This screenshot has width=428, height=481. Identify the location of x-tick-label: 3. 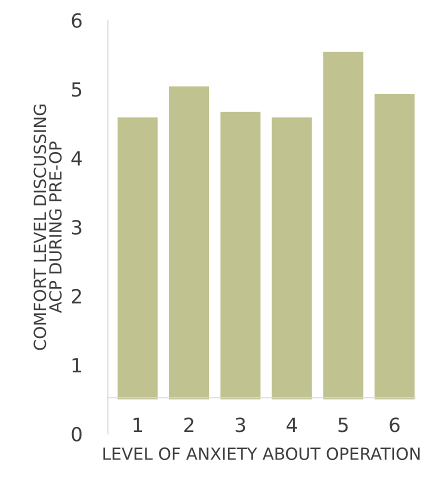
(241, 425).